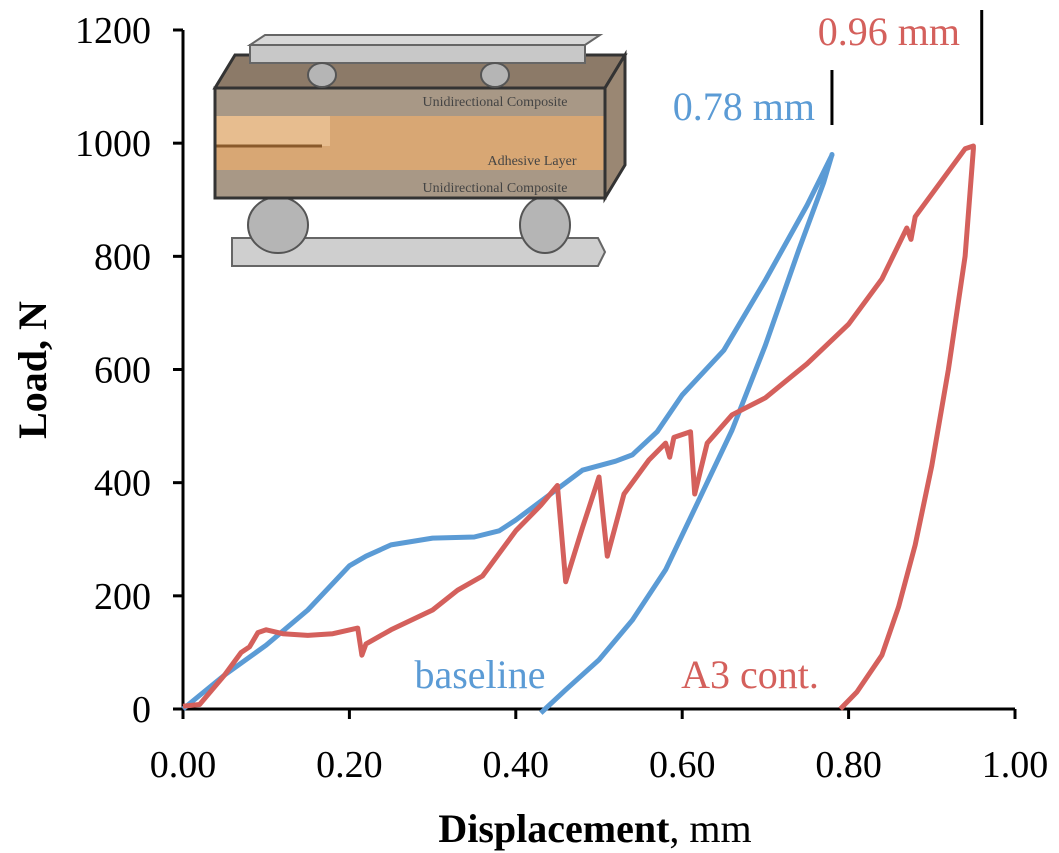 This screenshot has width=1059, height=853. I want to click on x-tick-label: 0.40, so click(516, 765).